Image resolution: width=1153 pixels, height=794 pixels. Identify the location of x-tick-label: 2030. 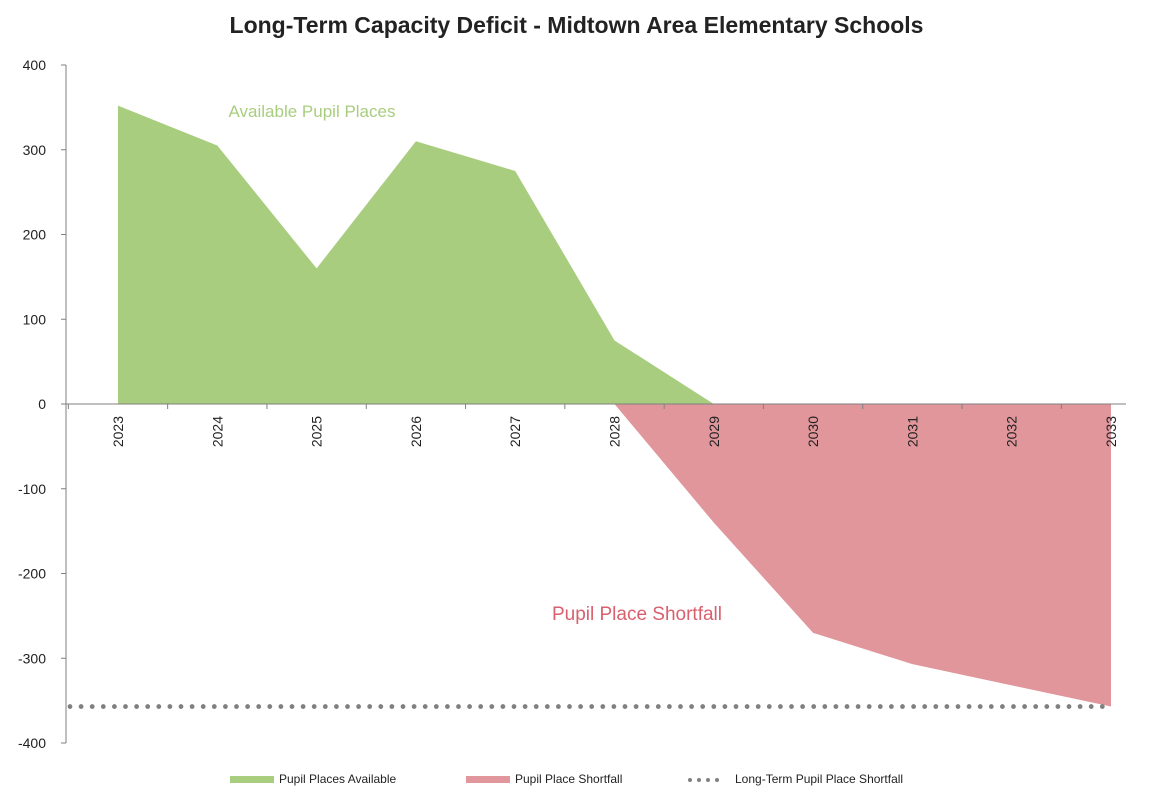
(813, 431).